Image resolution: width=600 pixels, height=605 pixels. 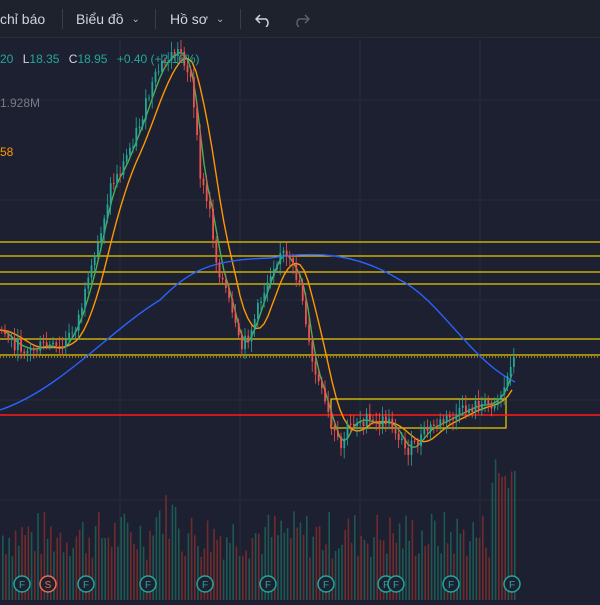 I want to click on high-value: 20, so click(x=7, y=59).